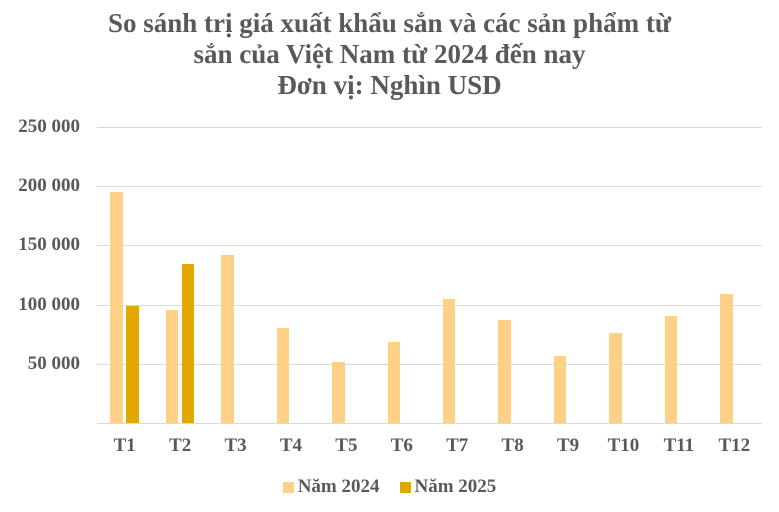  Describe the element at coordinates (512, 445) in the screenshot. I see `x-tick-label: T8` at that location.